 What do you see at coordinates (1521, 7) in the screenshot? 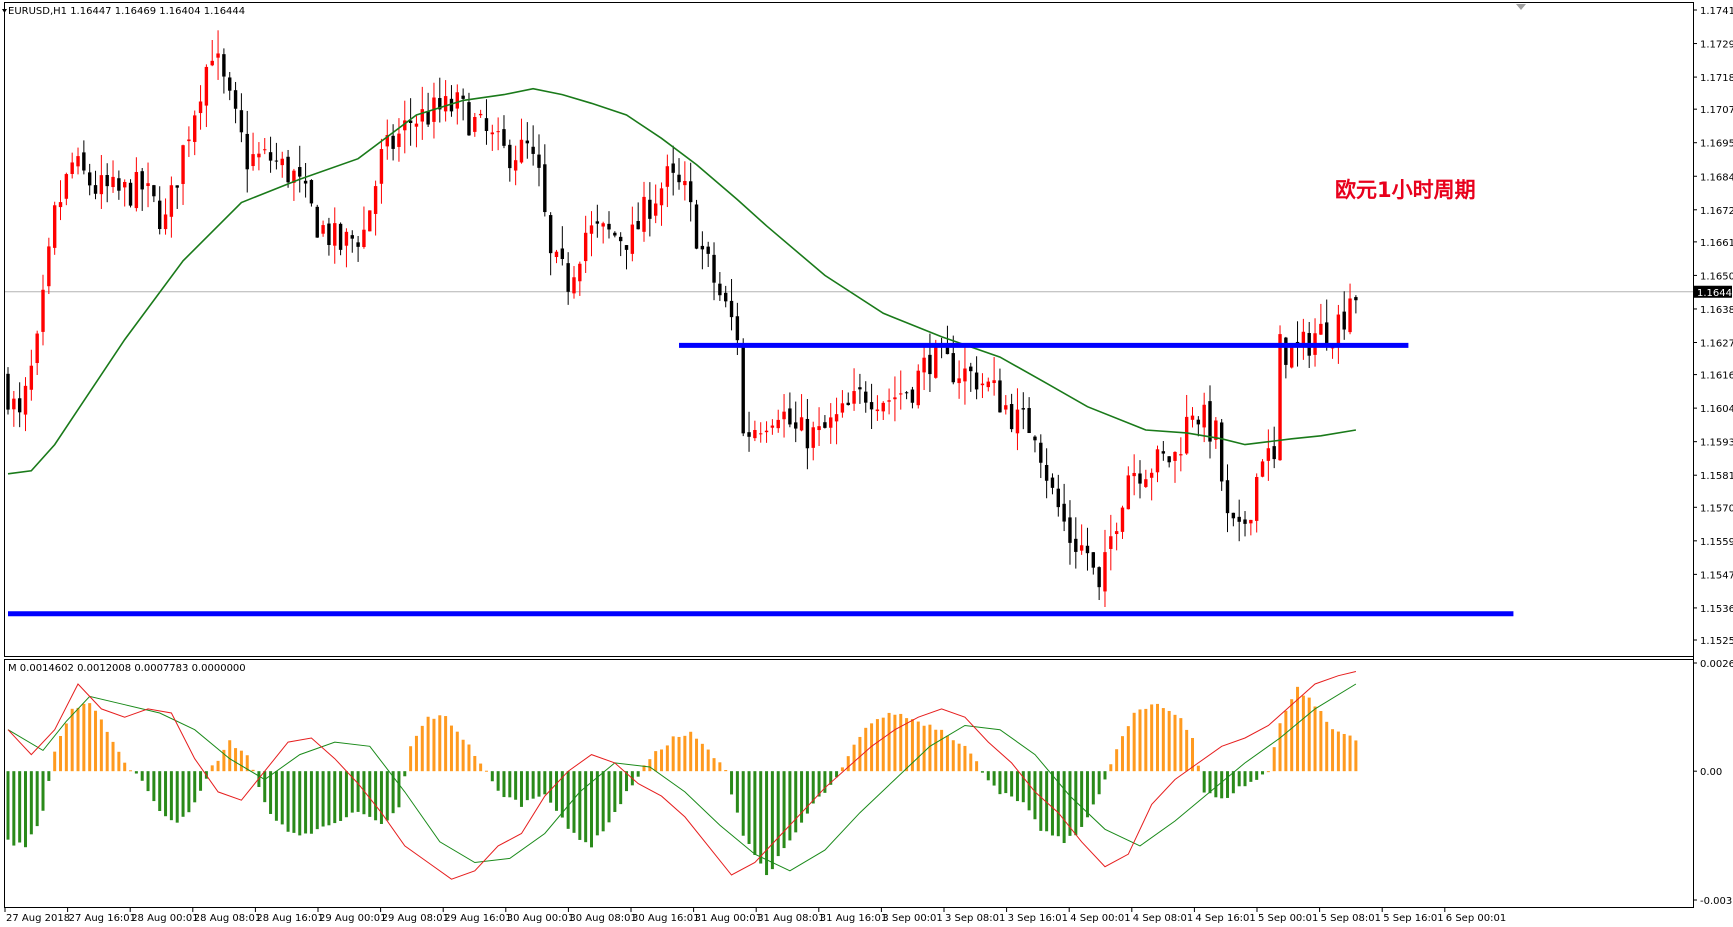
I see `chart-shift-marker` at bounding box center [1521, 7].